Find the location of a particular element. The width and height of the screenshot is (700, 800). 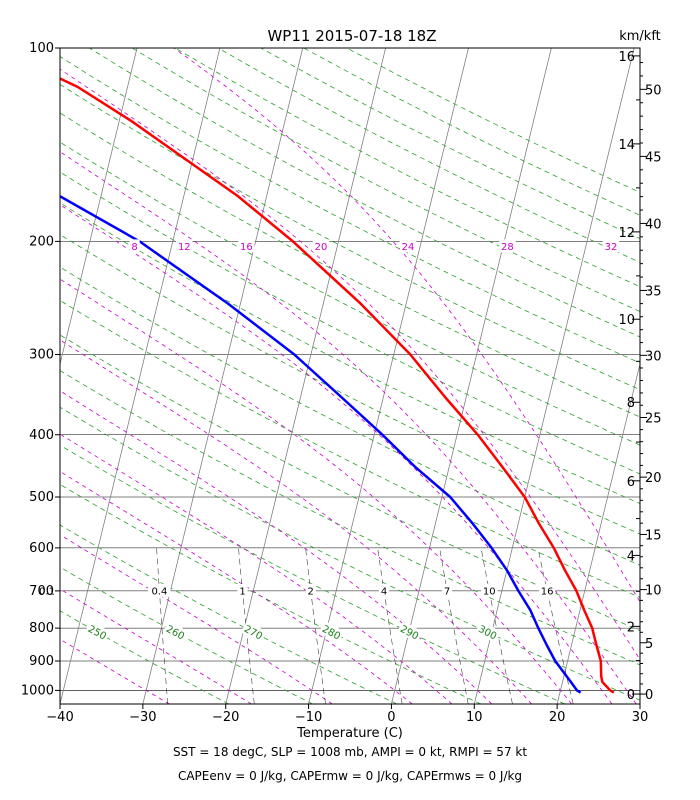

moist-adiabat-label: 20 is located at coordinates (321, 246).